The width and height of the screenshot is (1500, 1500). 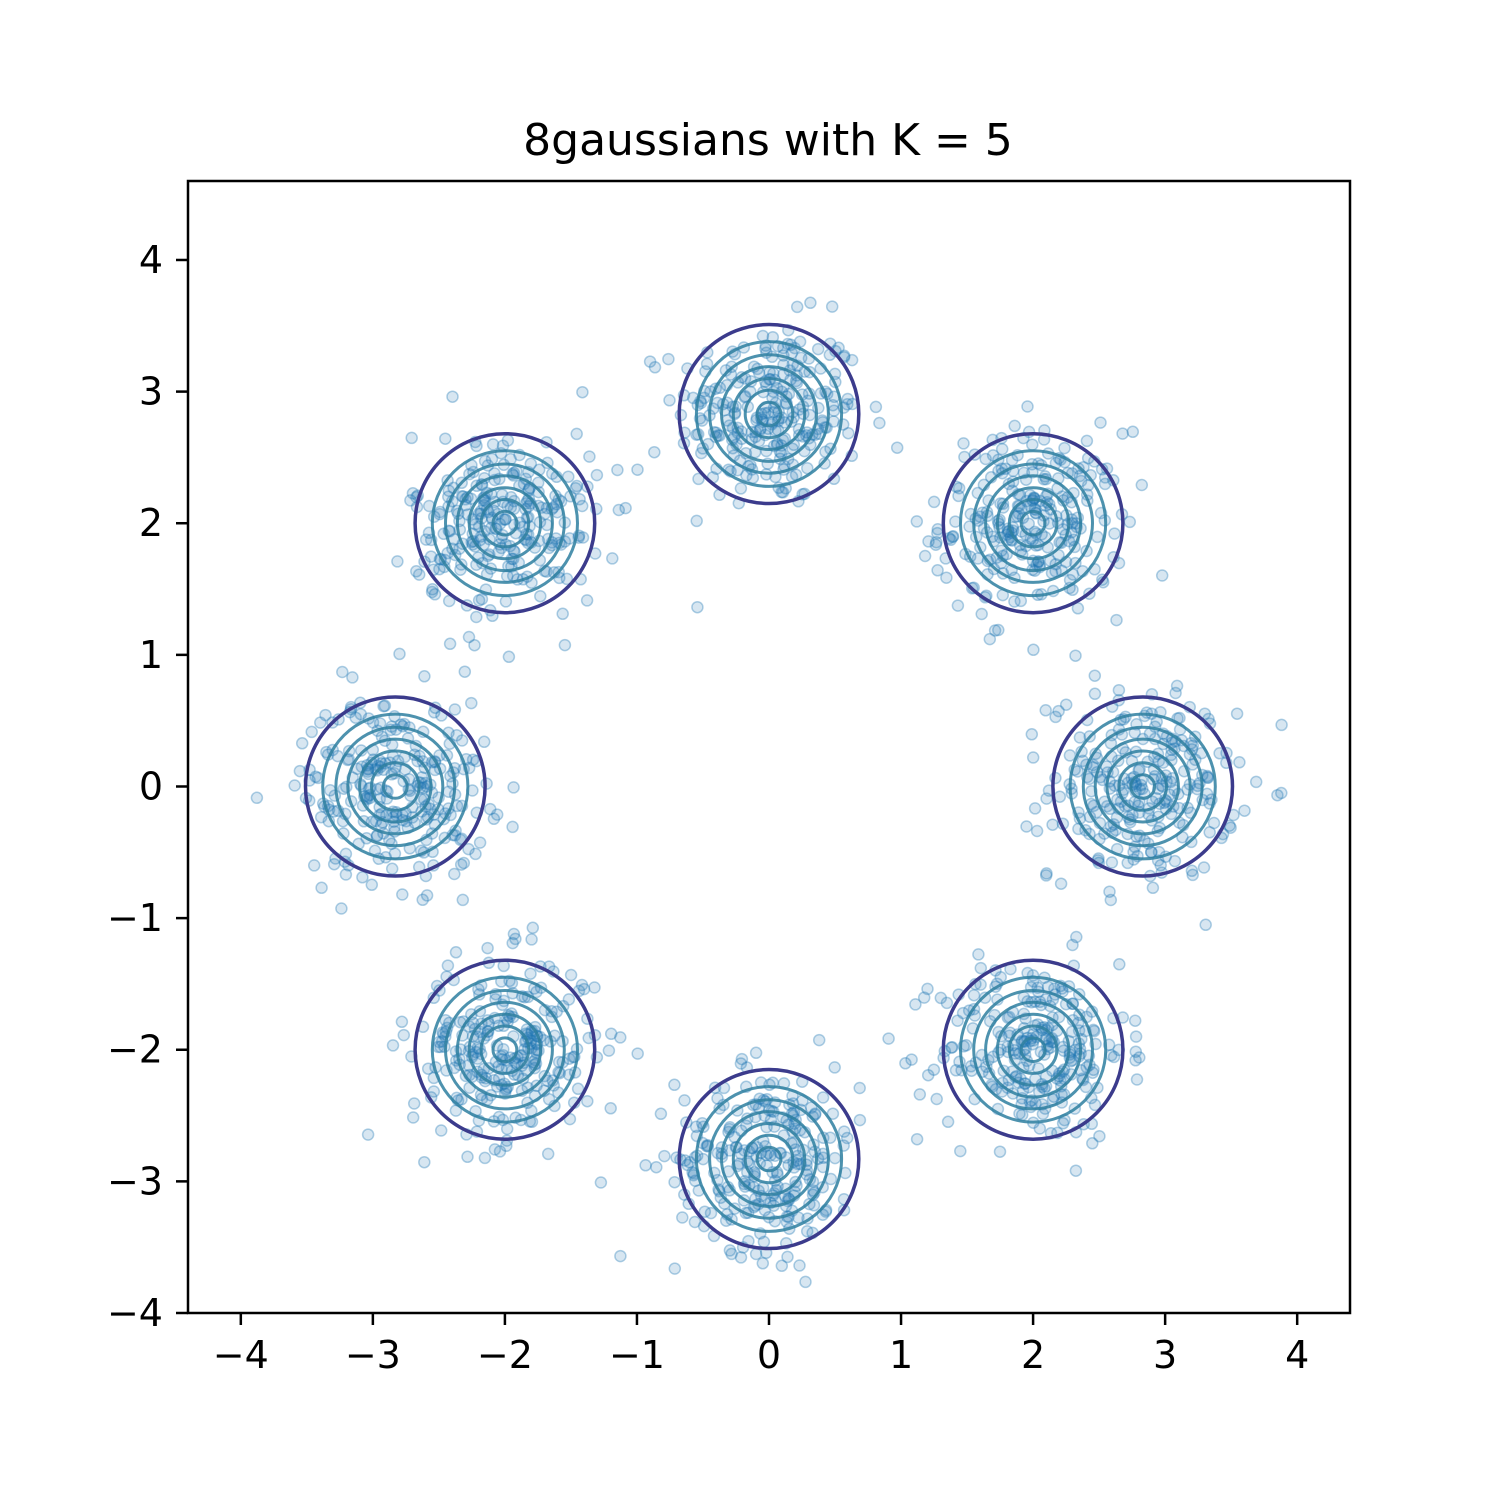 I want to click on x-tick-label: 0, so click(x=769, y=1355).